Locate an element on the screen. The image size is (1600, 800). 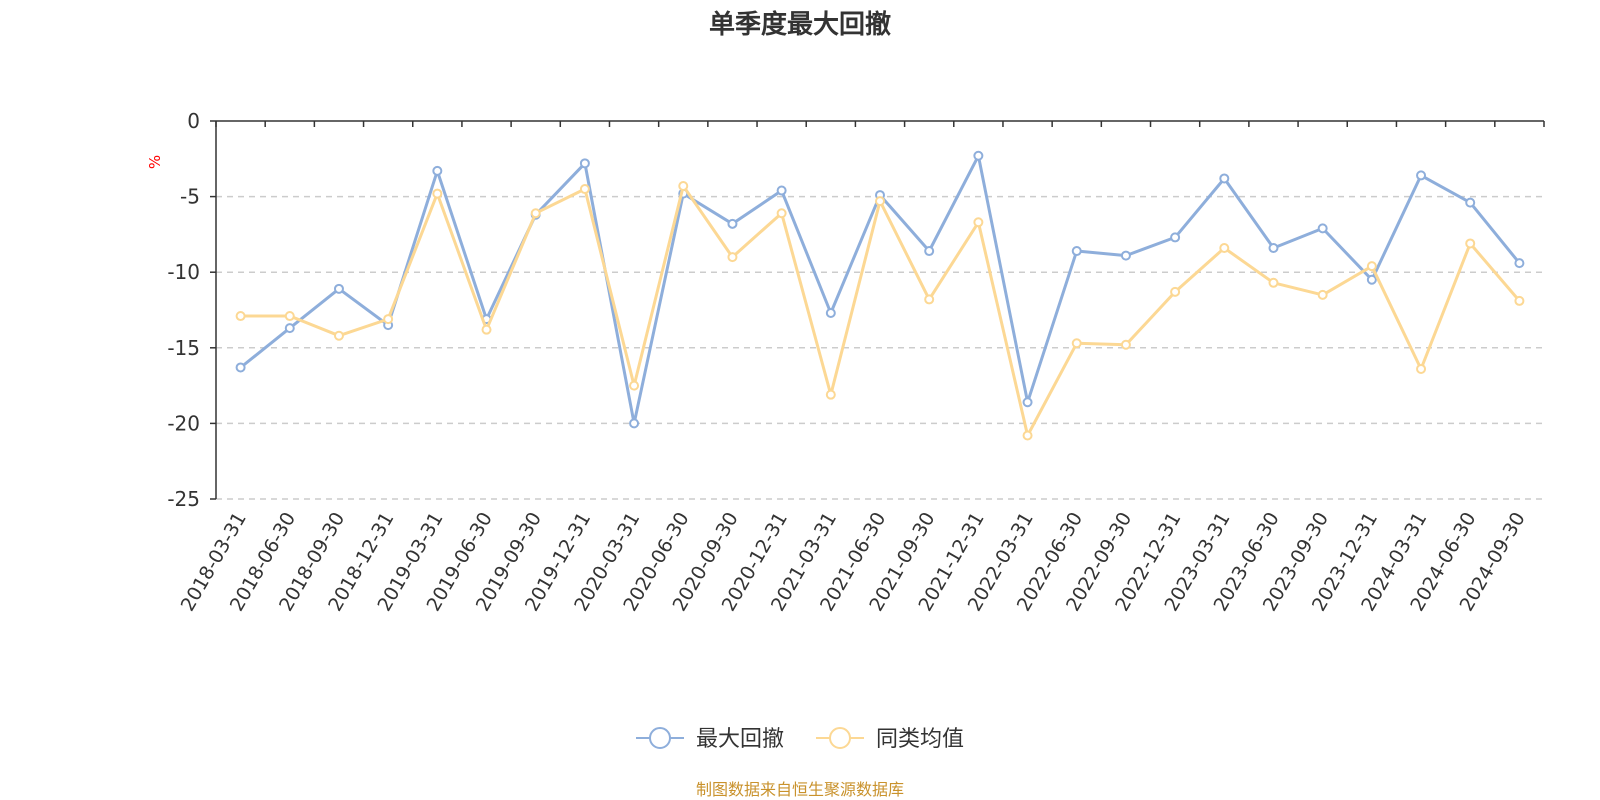
legend-label: 最大回撤 is located at coordinates (740, 739).